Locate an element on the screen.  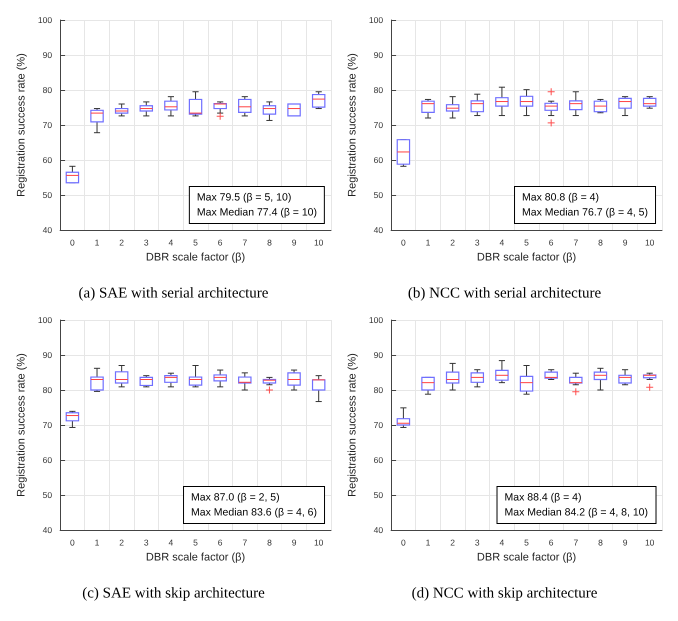
annotation: Max Median 83.6 (β = 4, 6) is located at coordinates (254, 512).